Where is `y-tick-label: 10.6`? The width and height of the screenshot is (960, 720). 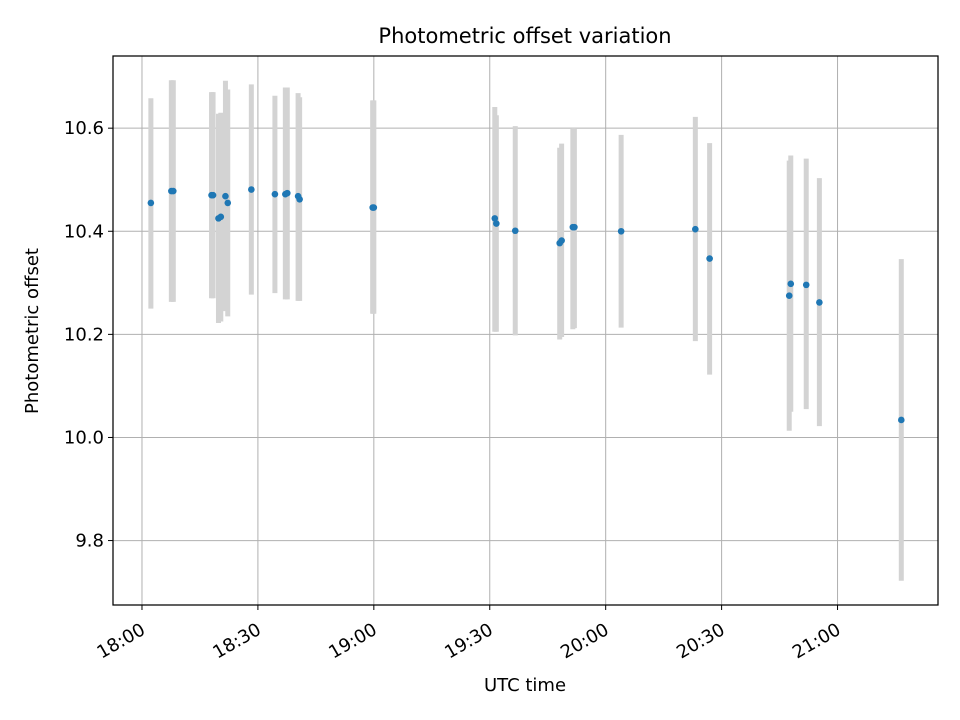 y-tick-label: 10.6 is located at coordinates (84, 128).